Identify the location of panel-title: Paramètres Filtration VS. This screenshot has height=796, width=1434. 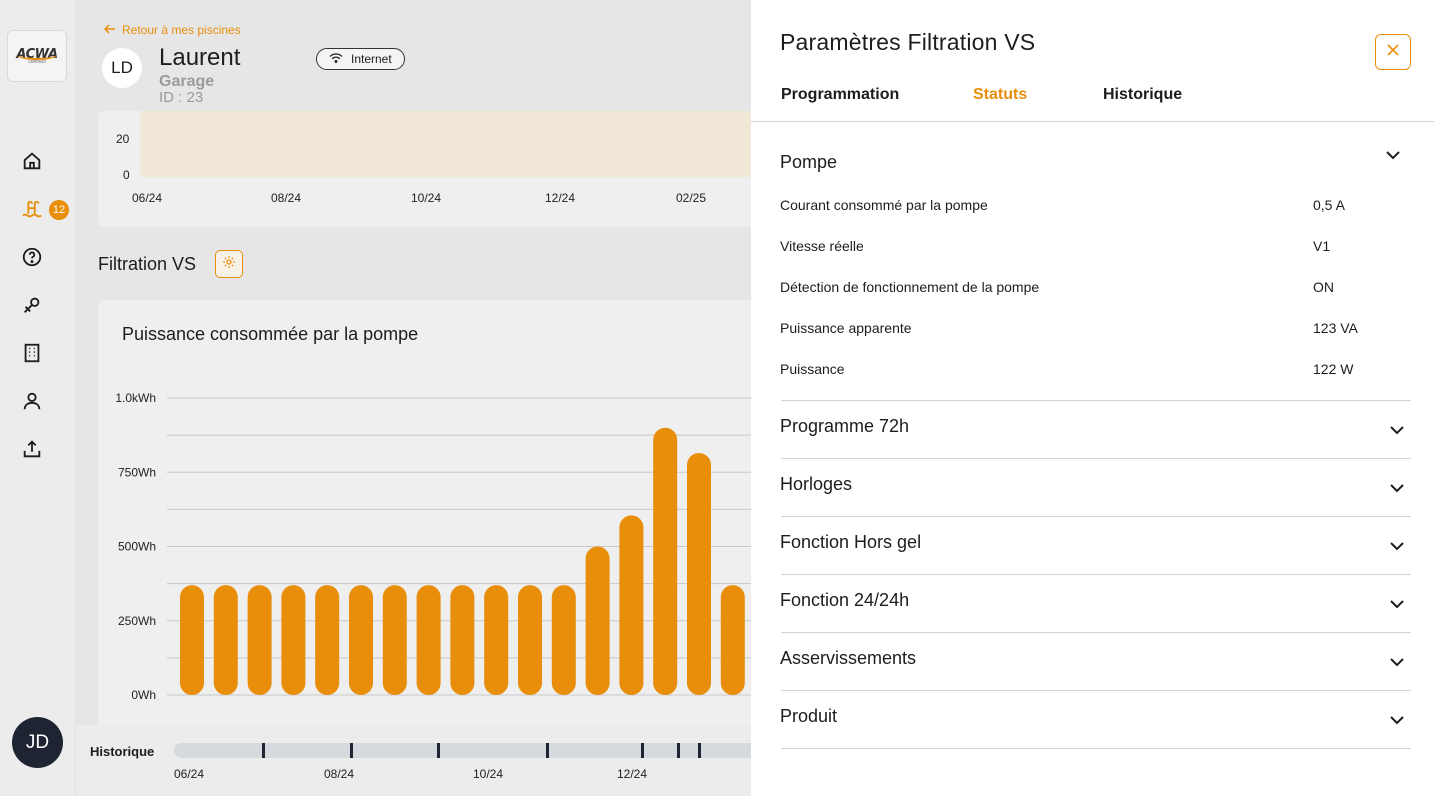
(908, 42).